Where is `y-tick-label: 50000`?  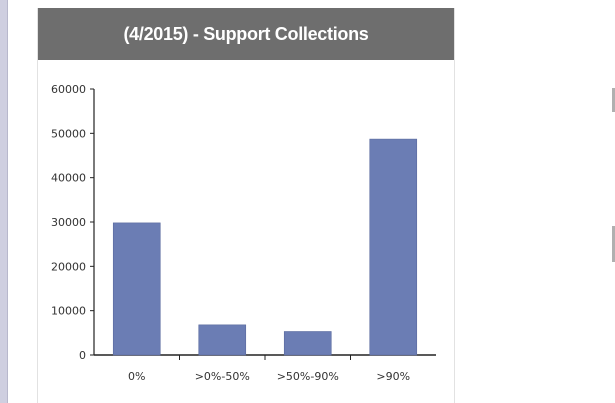
y-tick-label: 50000 is located at coordinates (68, 133).